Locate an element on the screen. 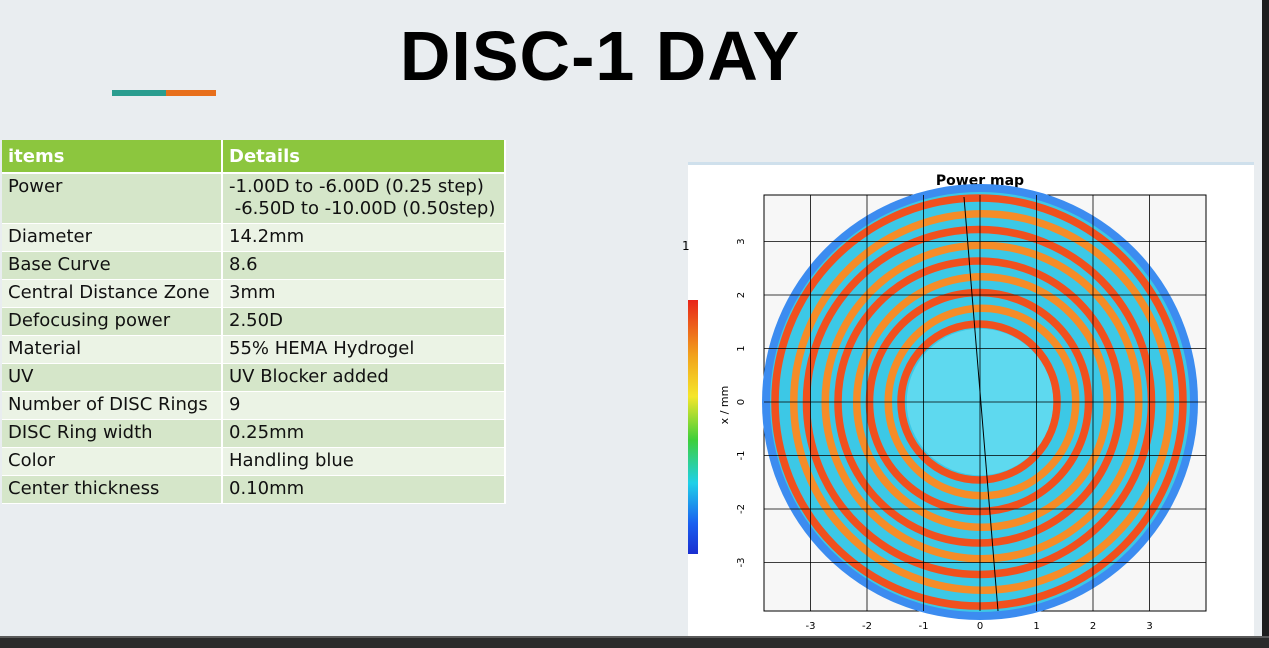  power-map-yticks: 3 2 1 0 -1 -2 -3 is located at coordinates (741, 402).